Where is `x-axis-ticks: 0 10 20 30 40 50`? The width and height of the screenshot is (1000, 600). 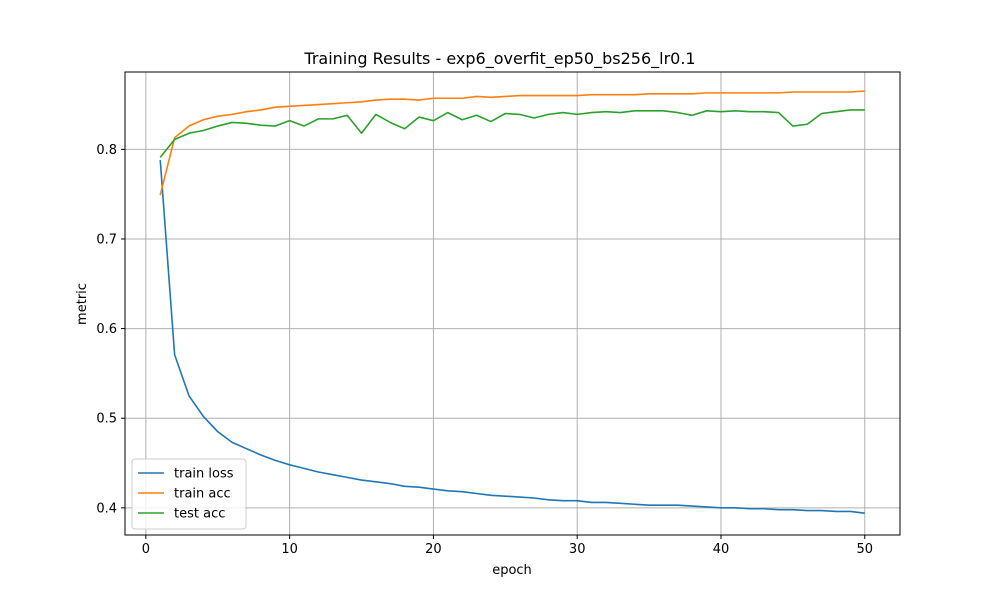
x-axis-ticks: 0 10 20 30 40 50 is located at coordinates (507, 546).